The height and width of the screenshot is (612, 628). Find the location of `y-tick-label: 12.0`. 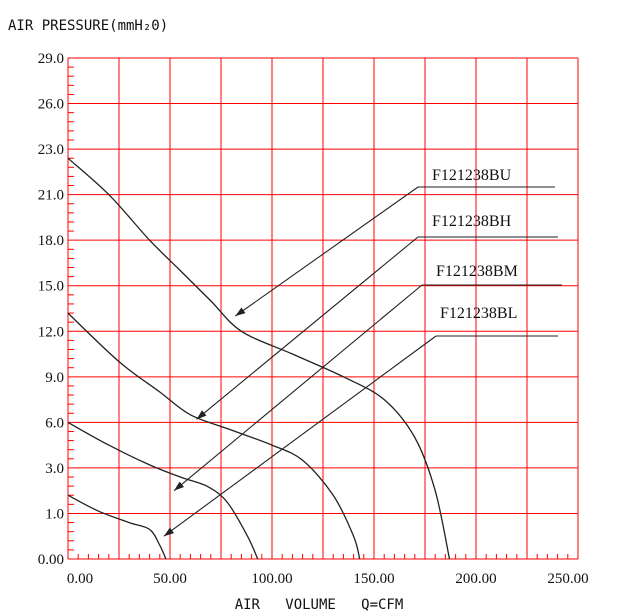

y-tick-label: 12.0 is located at coordinates (51, 332).